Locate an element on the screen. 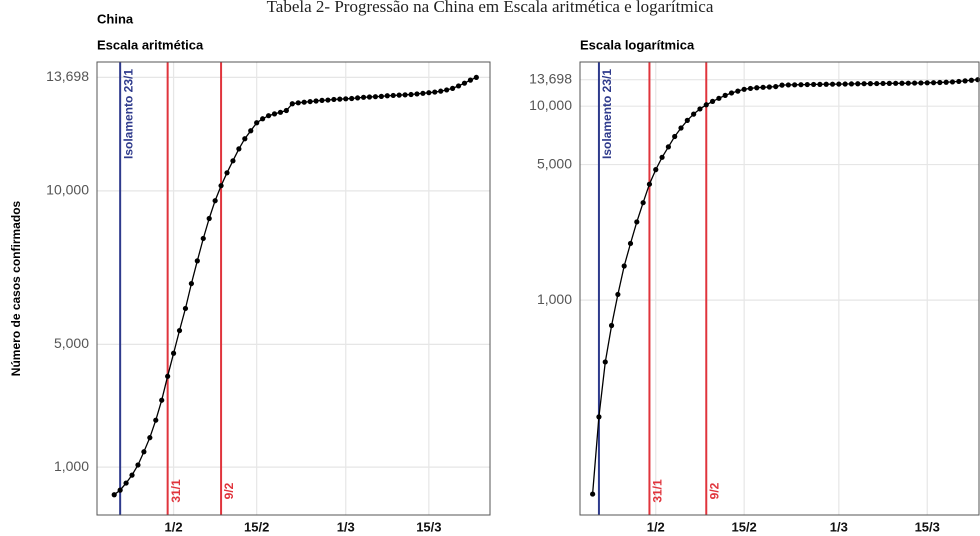 The width and height of the screenshot is (980, 536). x-tick-label: 15/2 is located at coordinates (256, 526).